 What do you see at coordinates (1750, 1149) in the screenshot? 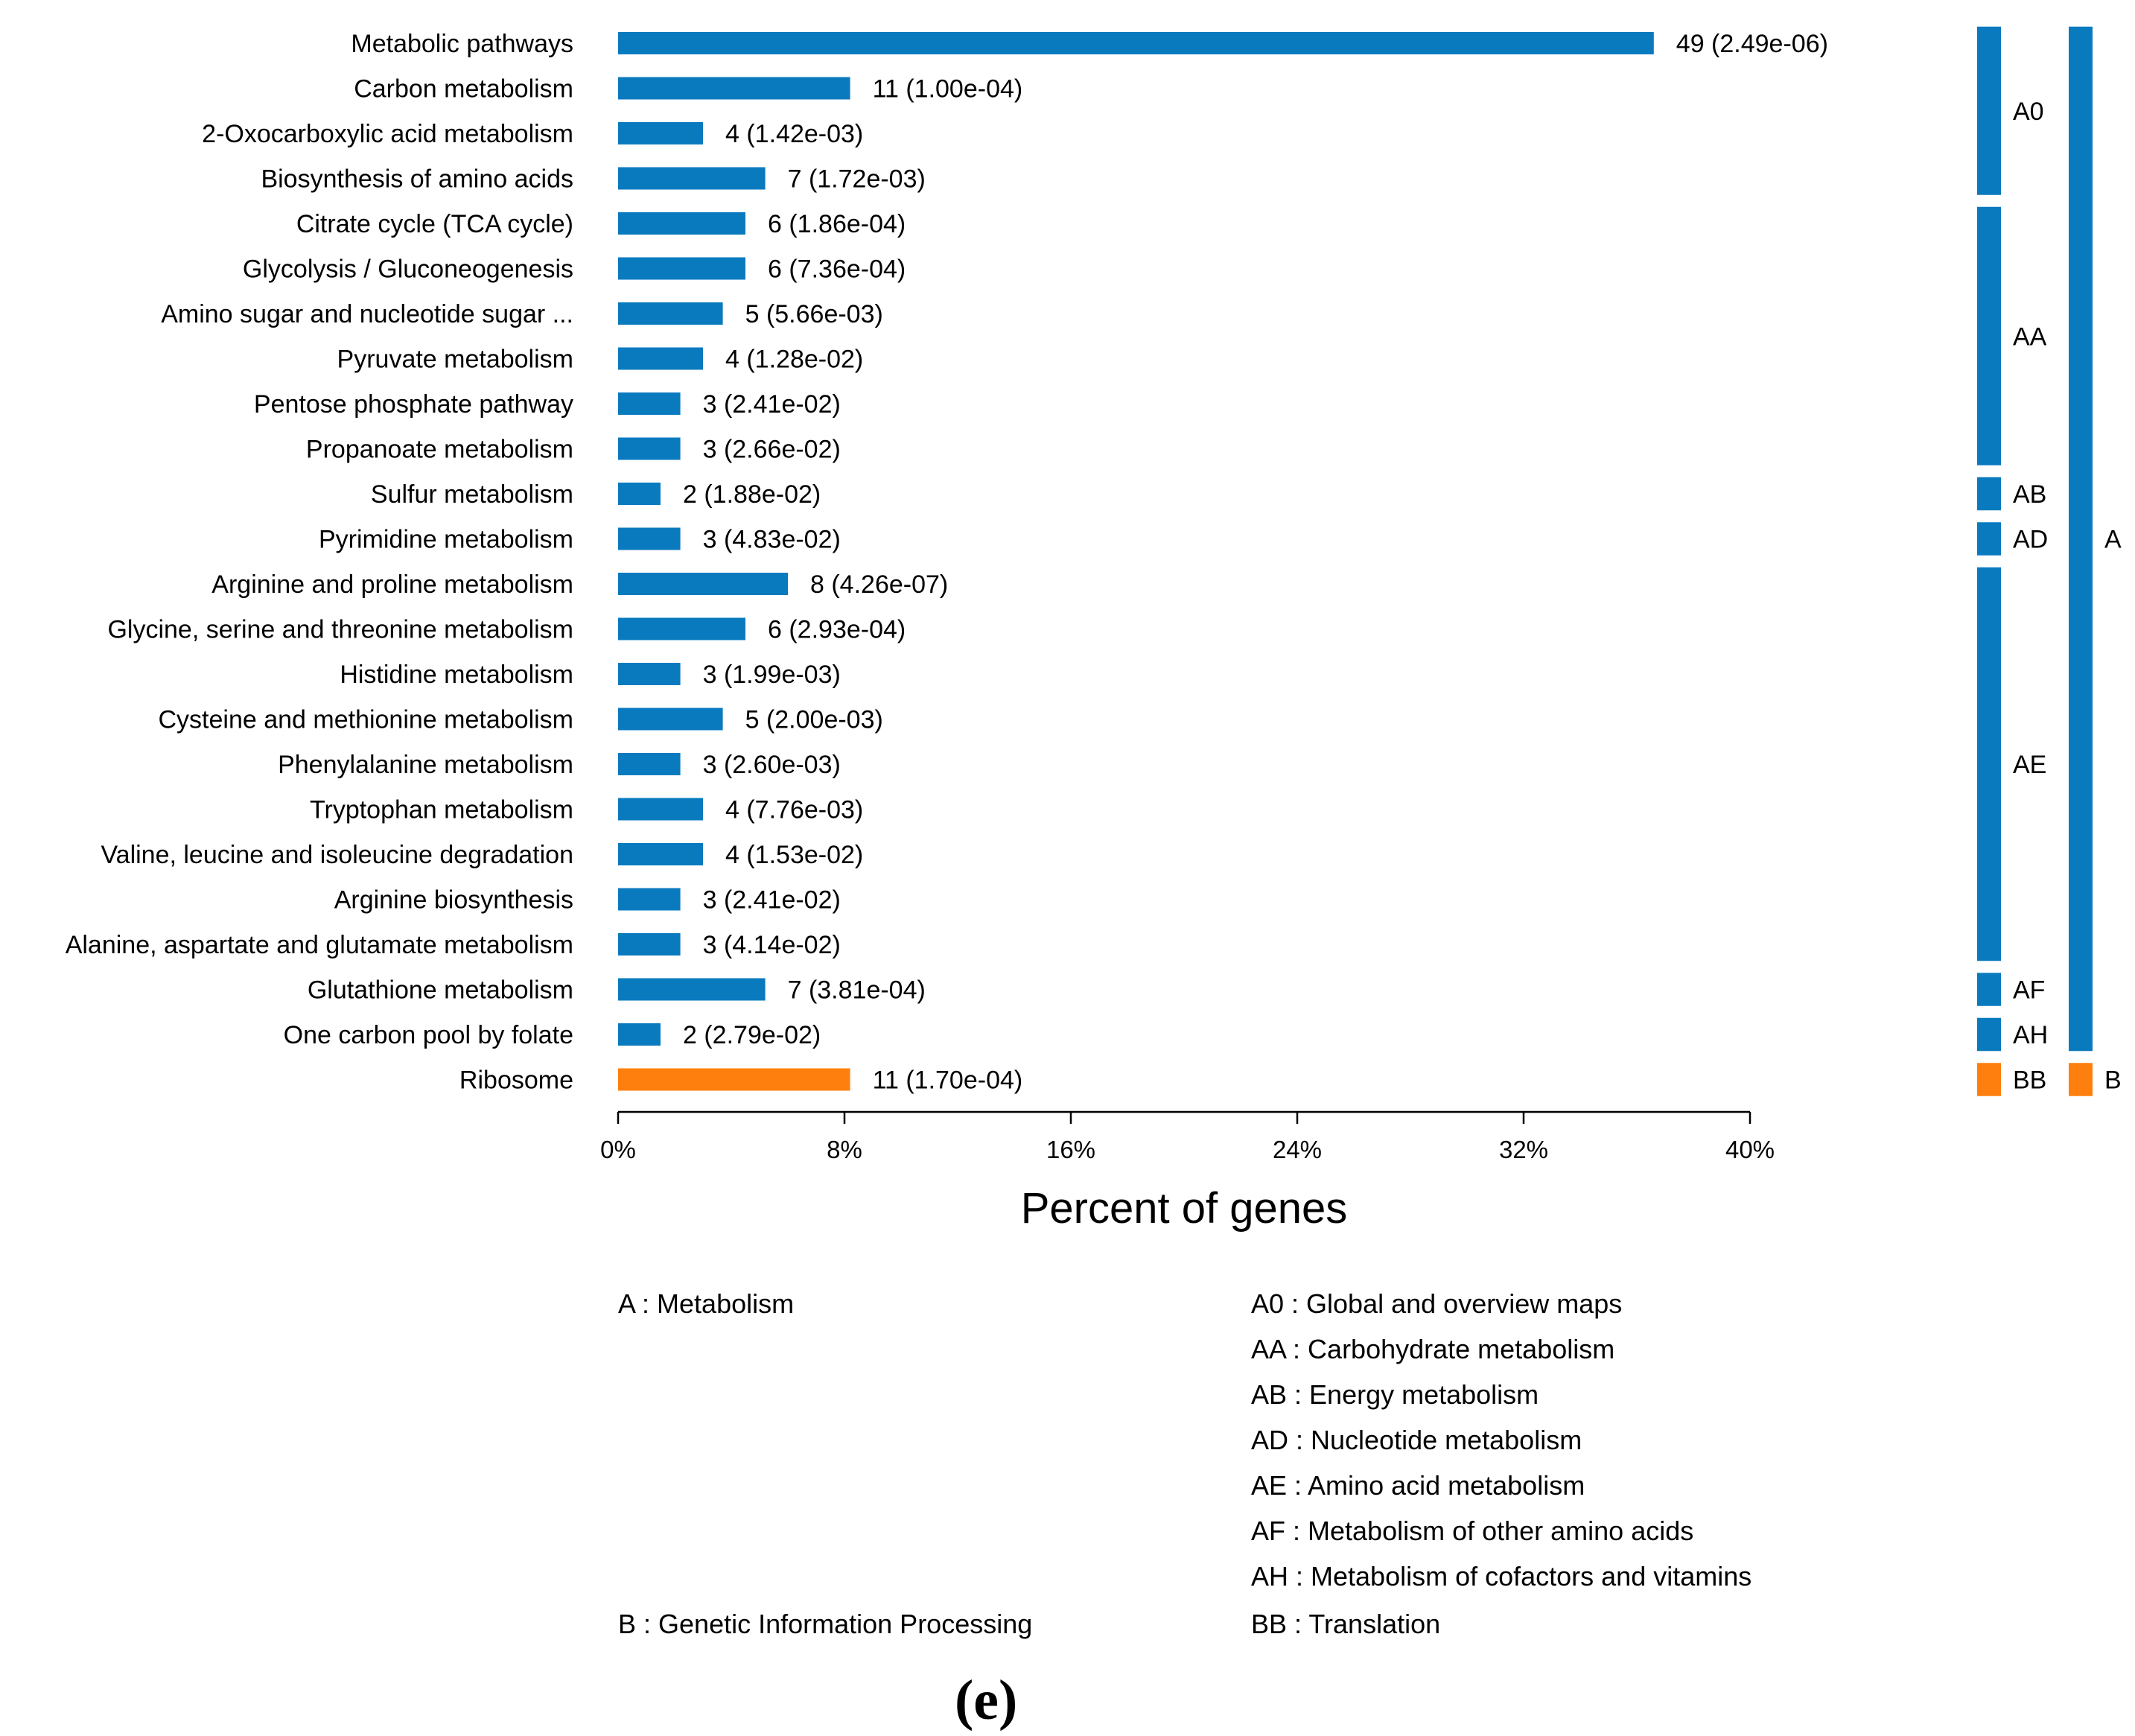
I see `x-tick-label: 40%` at bounding box center [1750, 1149].